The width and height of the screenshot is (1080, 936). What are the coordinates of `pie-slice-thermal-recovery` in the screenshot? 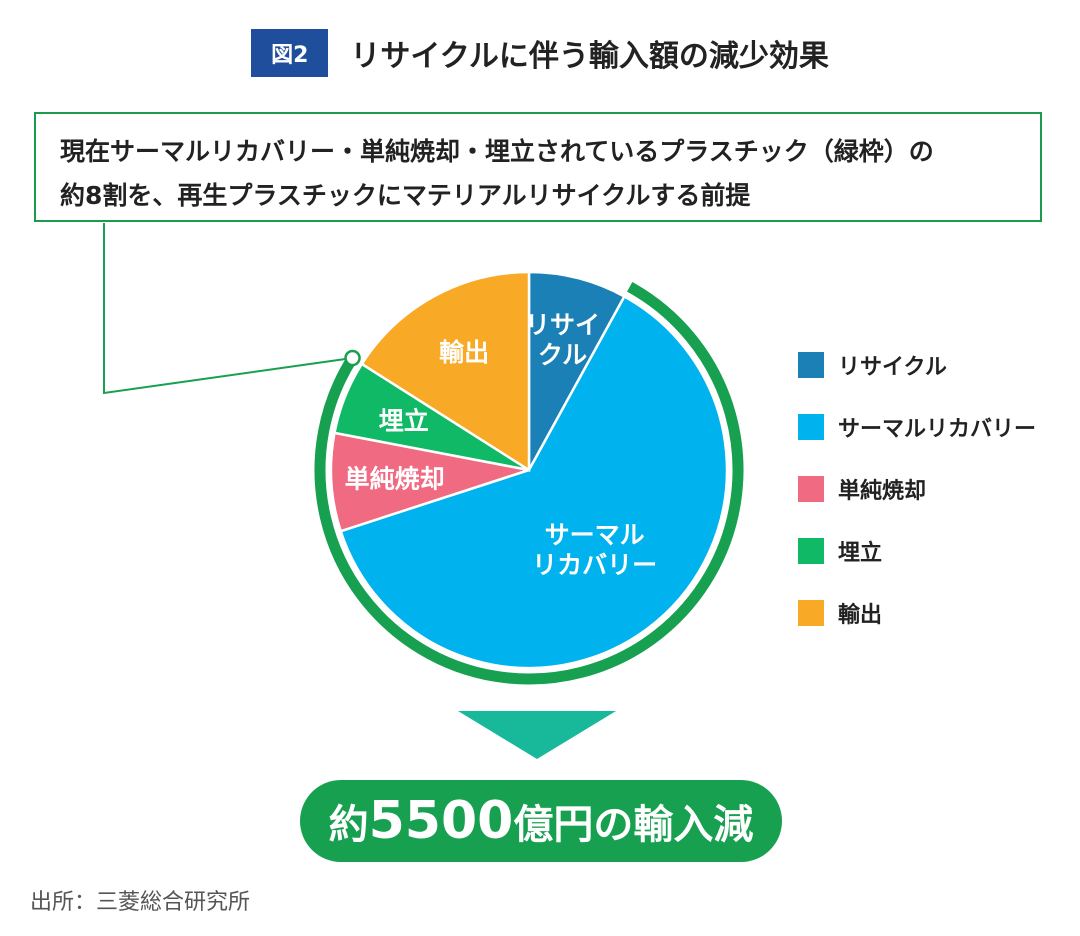 It's located at (534, 482).